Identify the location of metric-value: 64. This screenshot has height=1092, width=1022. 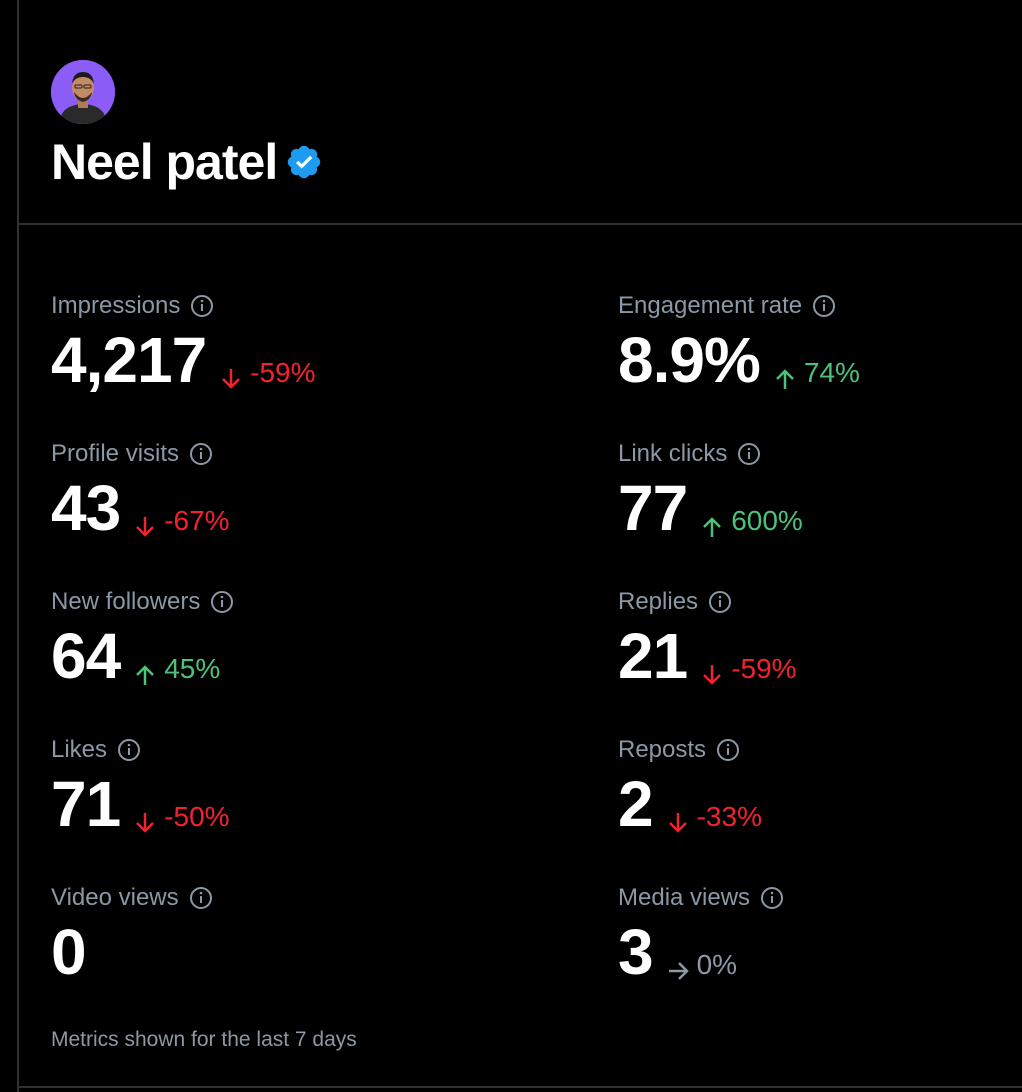
(86, 656).